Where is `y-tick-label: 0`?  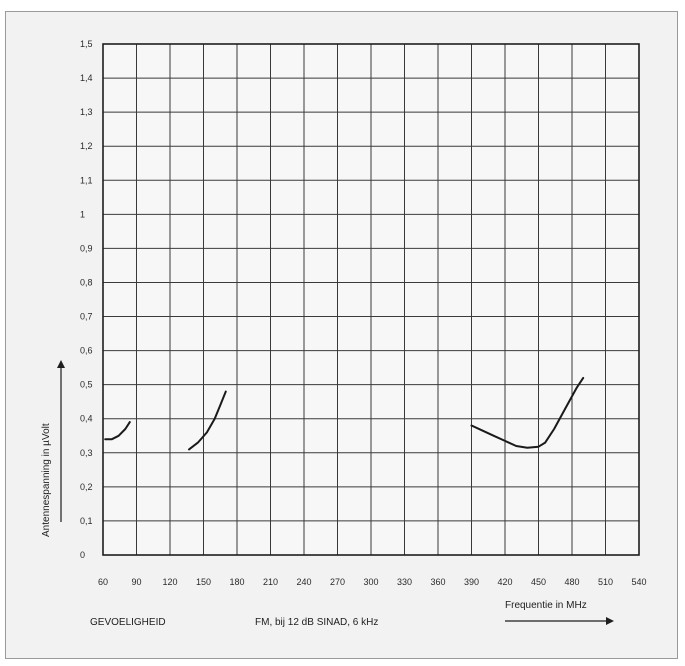
y-tick-label: 0 is located at coordinates (82, 555).